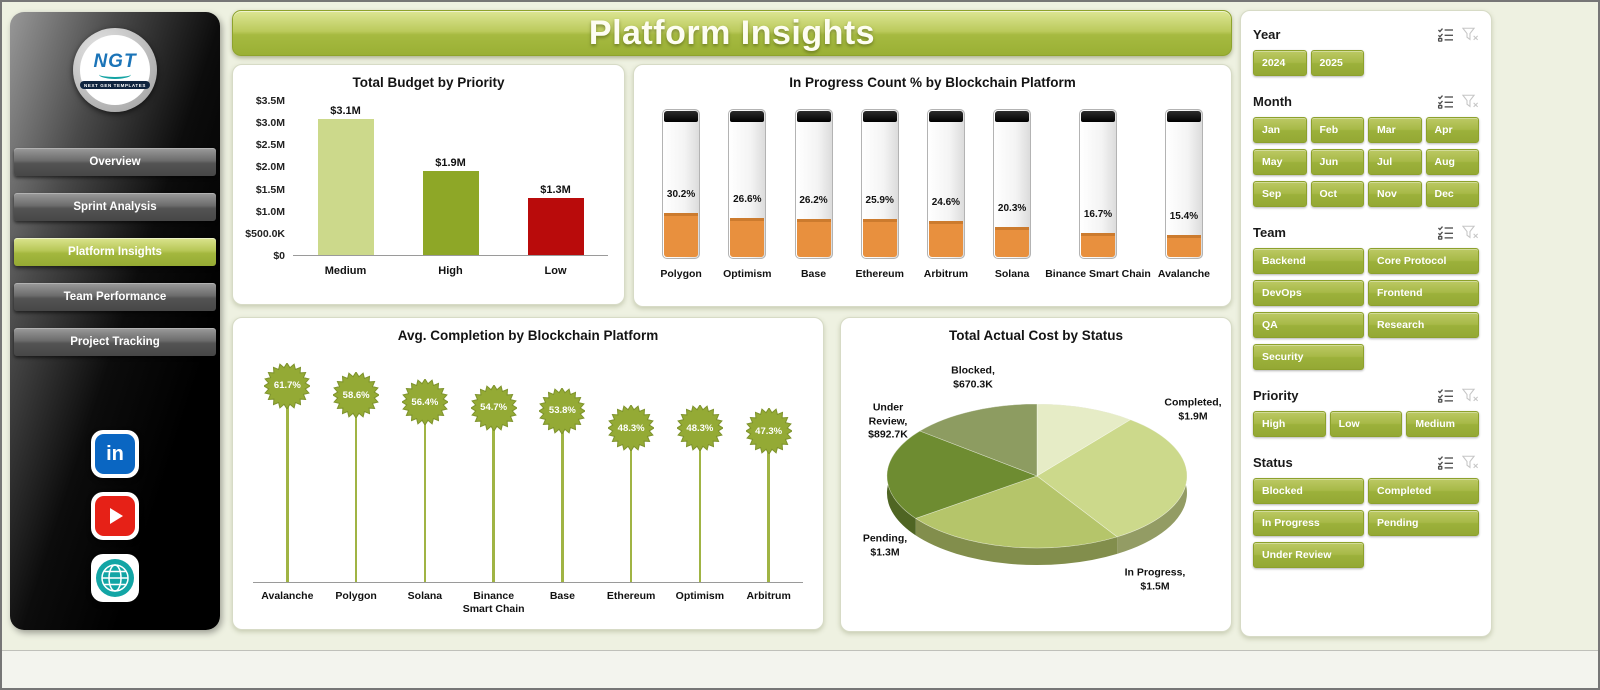  I want to click on filter-option-low: Low, so click(1366, 424).